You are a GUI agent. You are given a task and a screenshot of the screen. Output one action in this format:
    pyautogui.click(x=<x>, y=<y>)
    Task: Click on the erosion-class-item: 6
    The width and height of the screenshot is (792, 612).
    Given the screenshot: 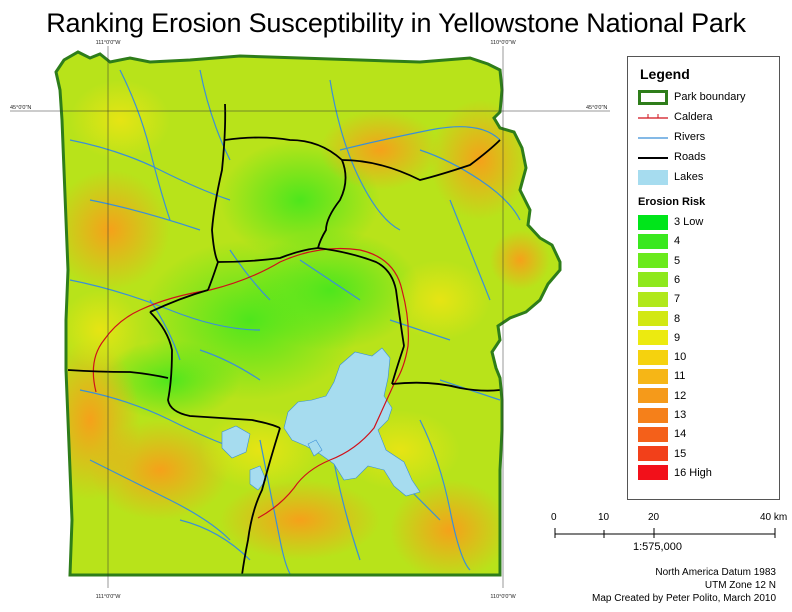 What is the action you would take?
    pyautogui.click(x=659, y=280)
    